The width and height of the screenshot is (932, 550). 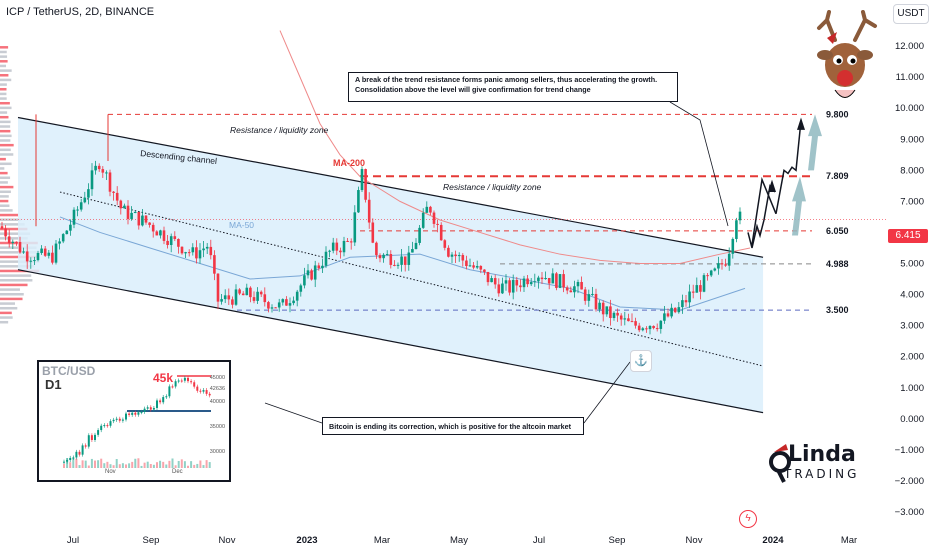 What do you see at coordinates (73, 540) in the screenshot?
I see `time-tick-0: Jul` at bounding box center [73, 540].